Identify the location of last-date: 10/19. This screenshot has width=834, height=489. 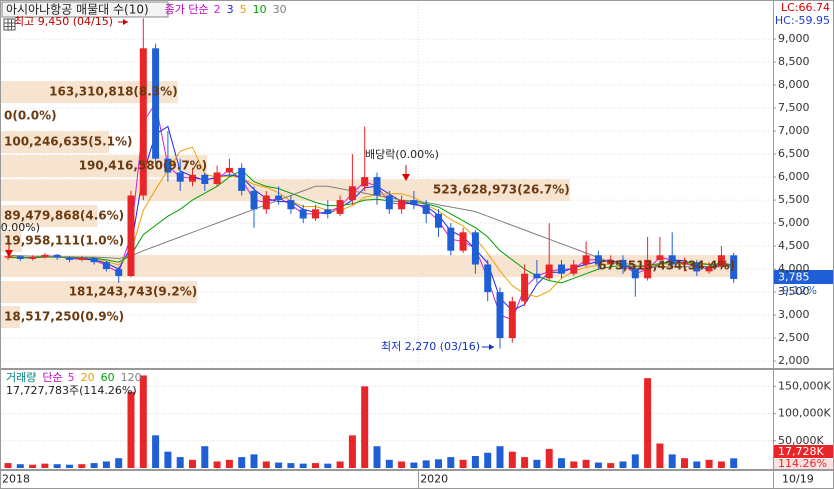
(798, 479).